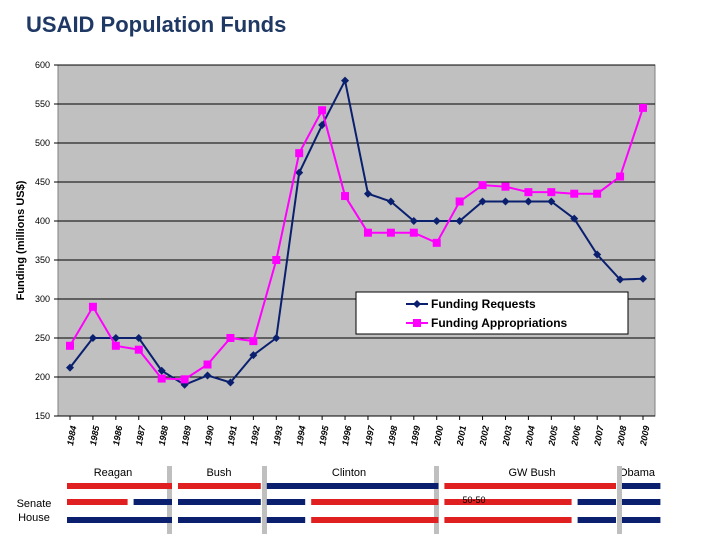  Describe the element at coordinates (140, 435) in the screenshot. I see `x-tick-label: 1987` at that location.